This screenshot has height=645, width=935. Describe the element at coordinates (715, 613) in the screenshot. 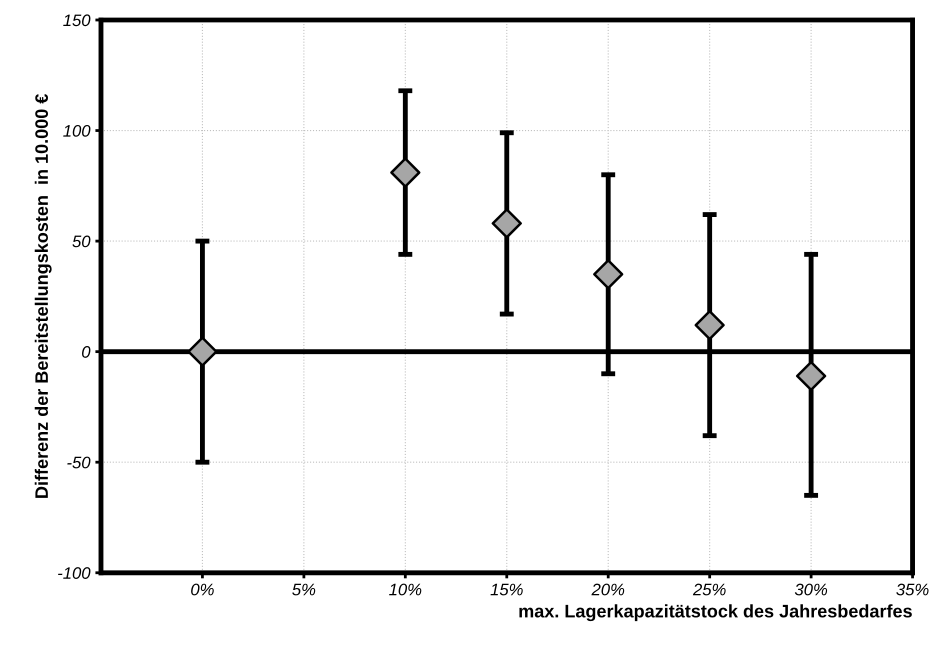

I see `x-axis-title: max. Lagerkapazitätstock des Jahresbedarfes` at that location.